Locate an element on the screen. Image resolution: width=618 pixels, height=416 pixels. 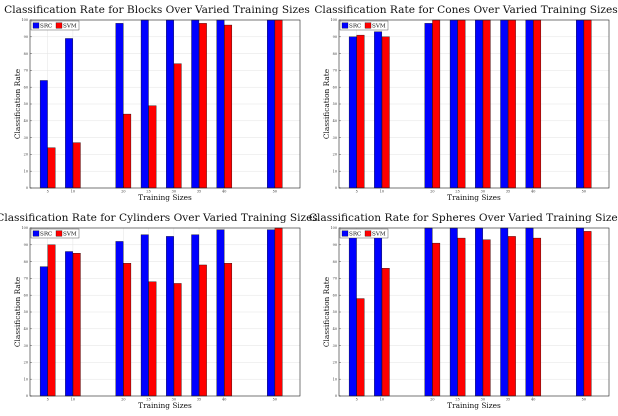
x-axis-label: Training Sizes is located at coordinates (474, 405).